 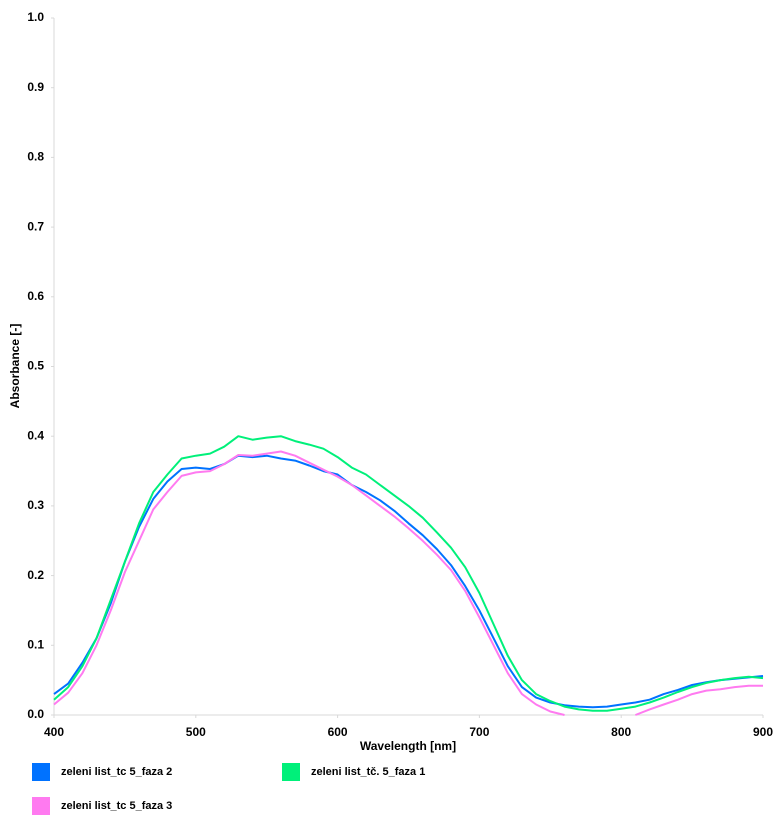 I want to click on y-tick-label: 0.8, so click(x=35, y=157).